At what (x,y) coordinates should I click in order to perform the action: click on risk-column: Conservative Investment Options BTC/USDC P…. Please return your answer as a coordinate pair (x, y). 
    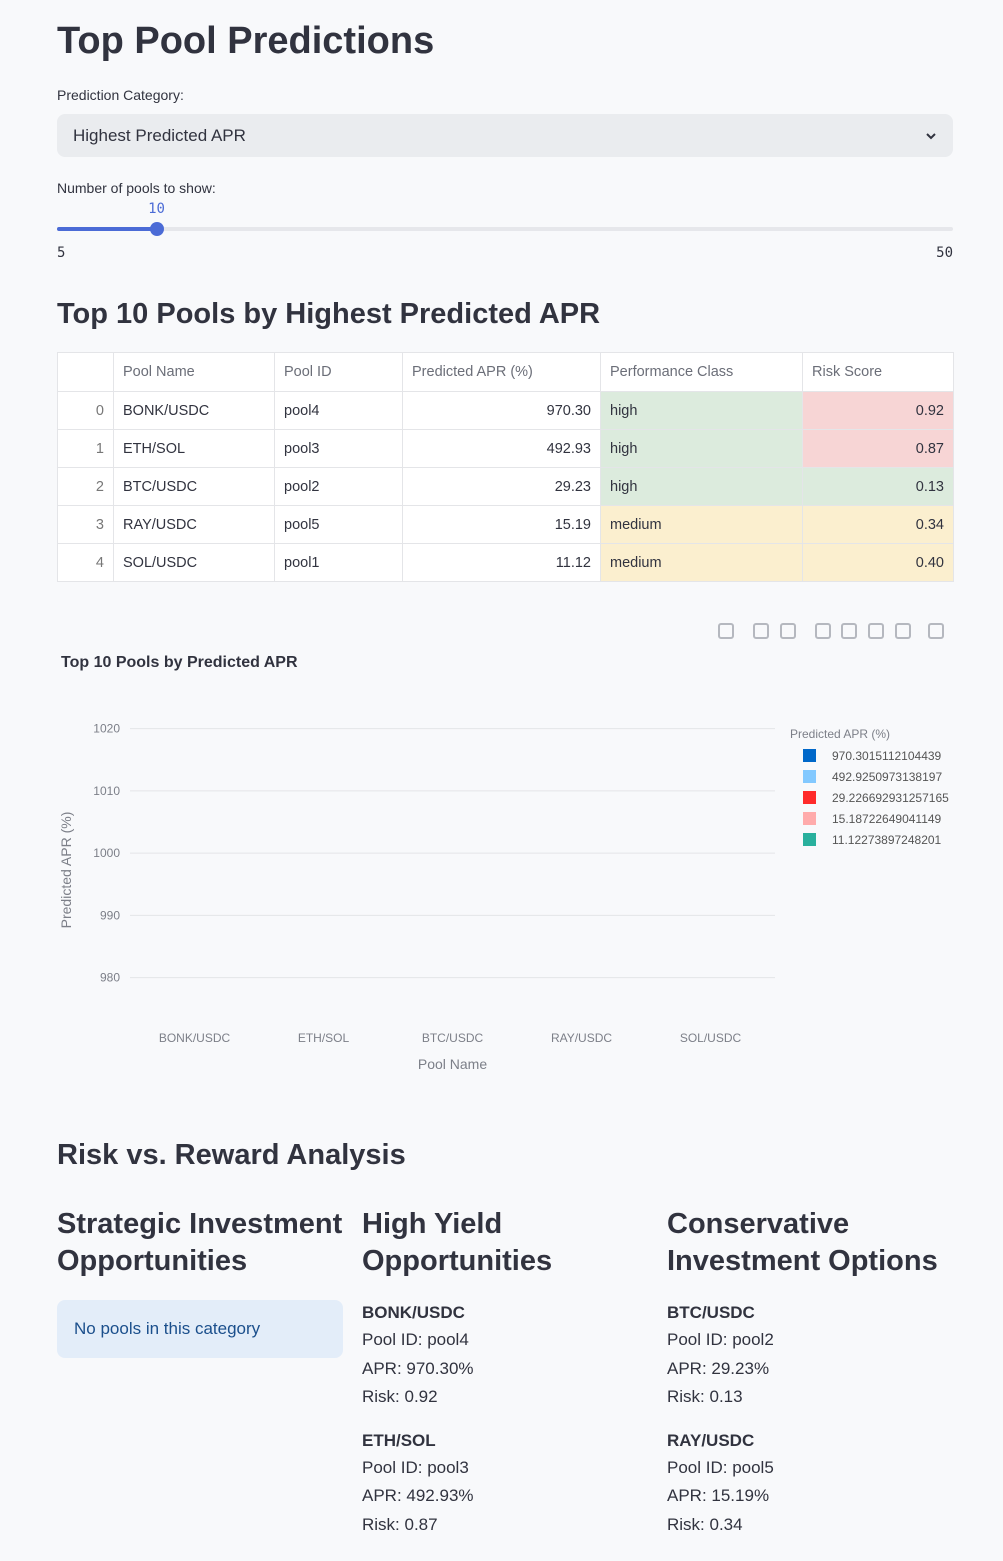
    Looking at the image, I should click on (812, 1380).